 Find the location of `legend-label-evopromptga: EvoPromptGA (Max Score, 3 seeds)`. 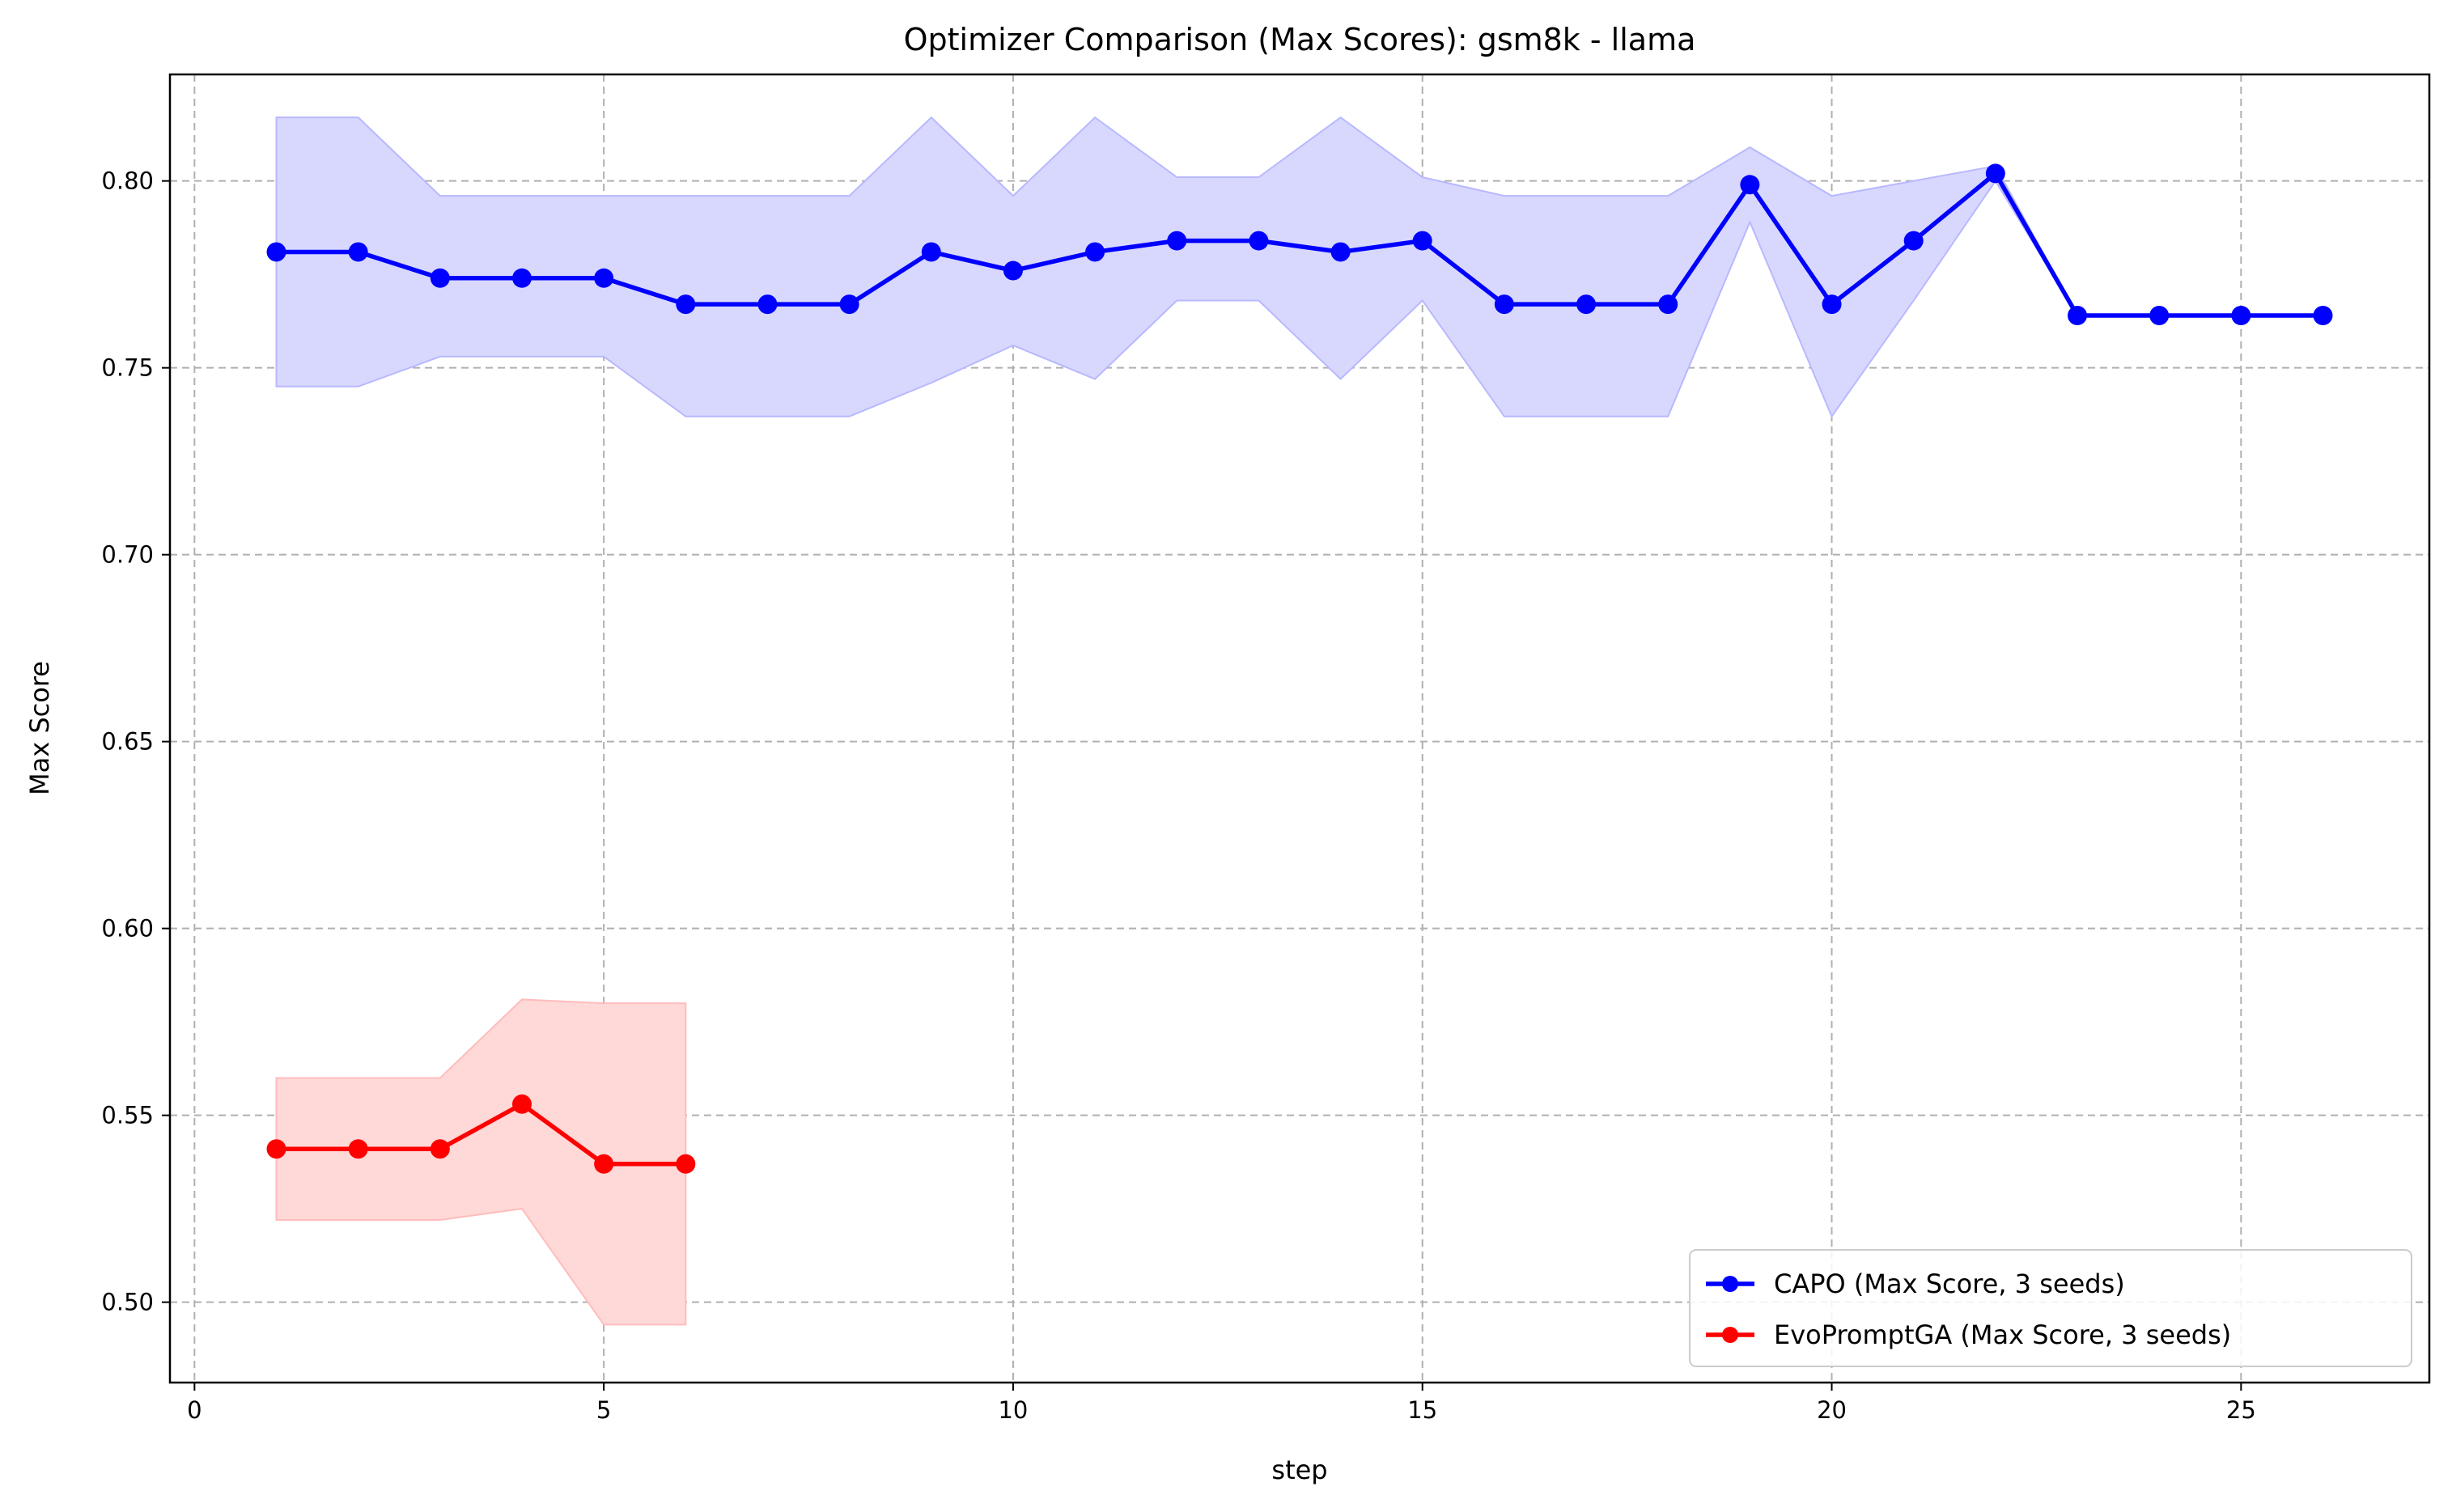

legend-label-evopromptga: EvoPromptGA (Max Score, 3 seeds) is located at coordinates (2003, 1334).